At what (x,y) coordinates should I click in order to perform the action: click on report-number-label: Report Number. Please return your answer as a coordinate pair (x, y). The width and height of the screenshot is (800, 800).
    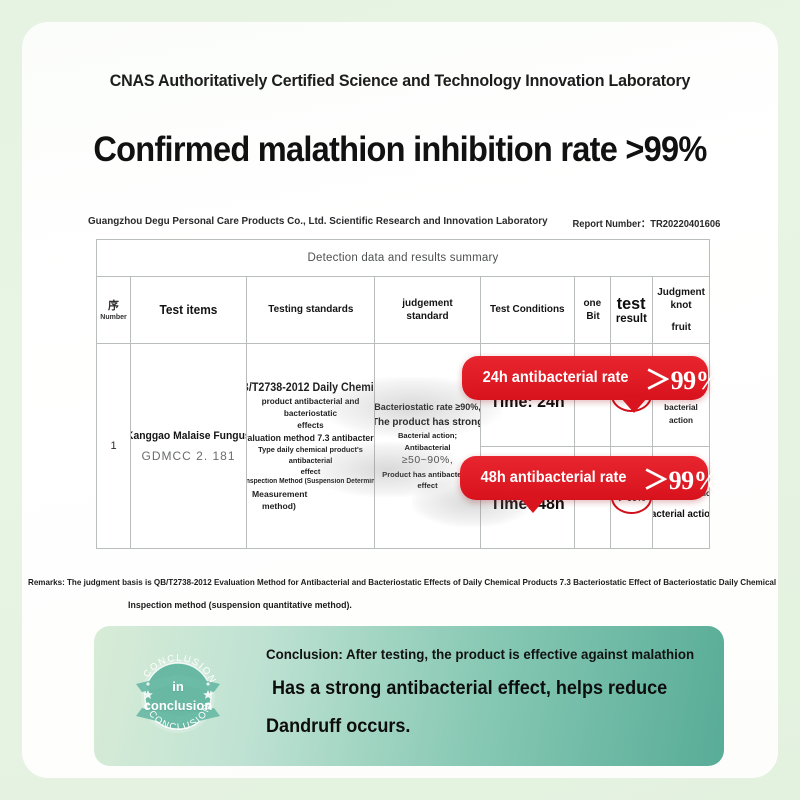
    Looking at the image, I should click on (606, 224).